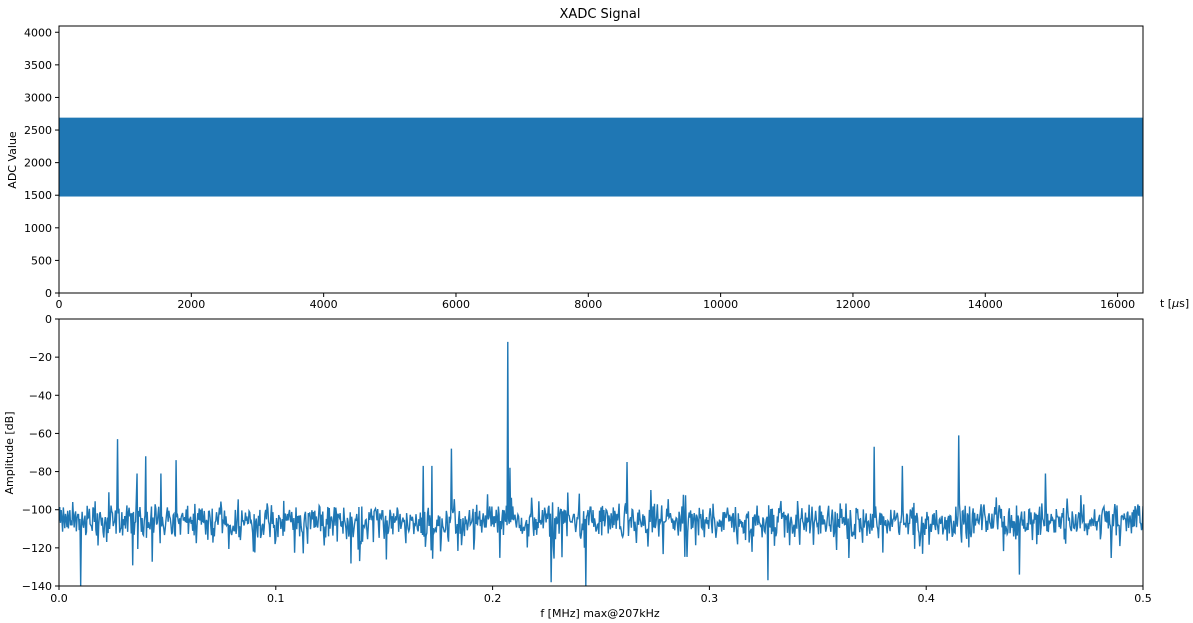 The width and height of the screenshot is (1193, 623). What do you see at coordinates (1143, 598) in the screenshot?
I see `x-tick-label: 0.5` at bounding box center [1143, 598].